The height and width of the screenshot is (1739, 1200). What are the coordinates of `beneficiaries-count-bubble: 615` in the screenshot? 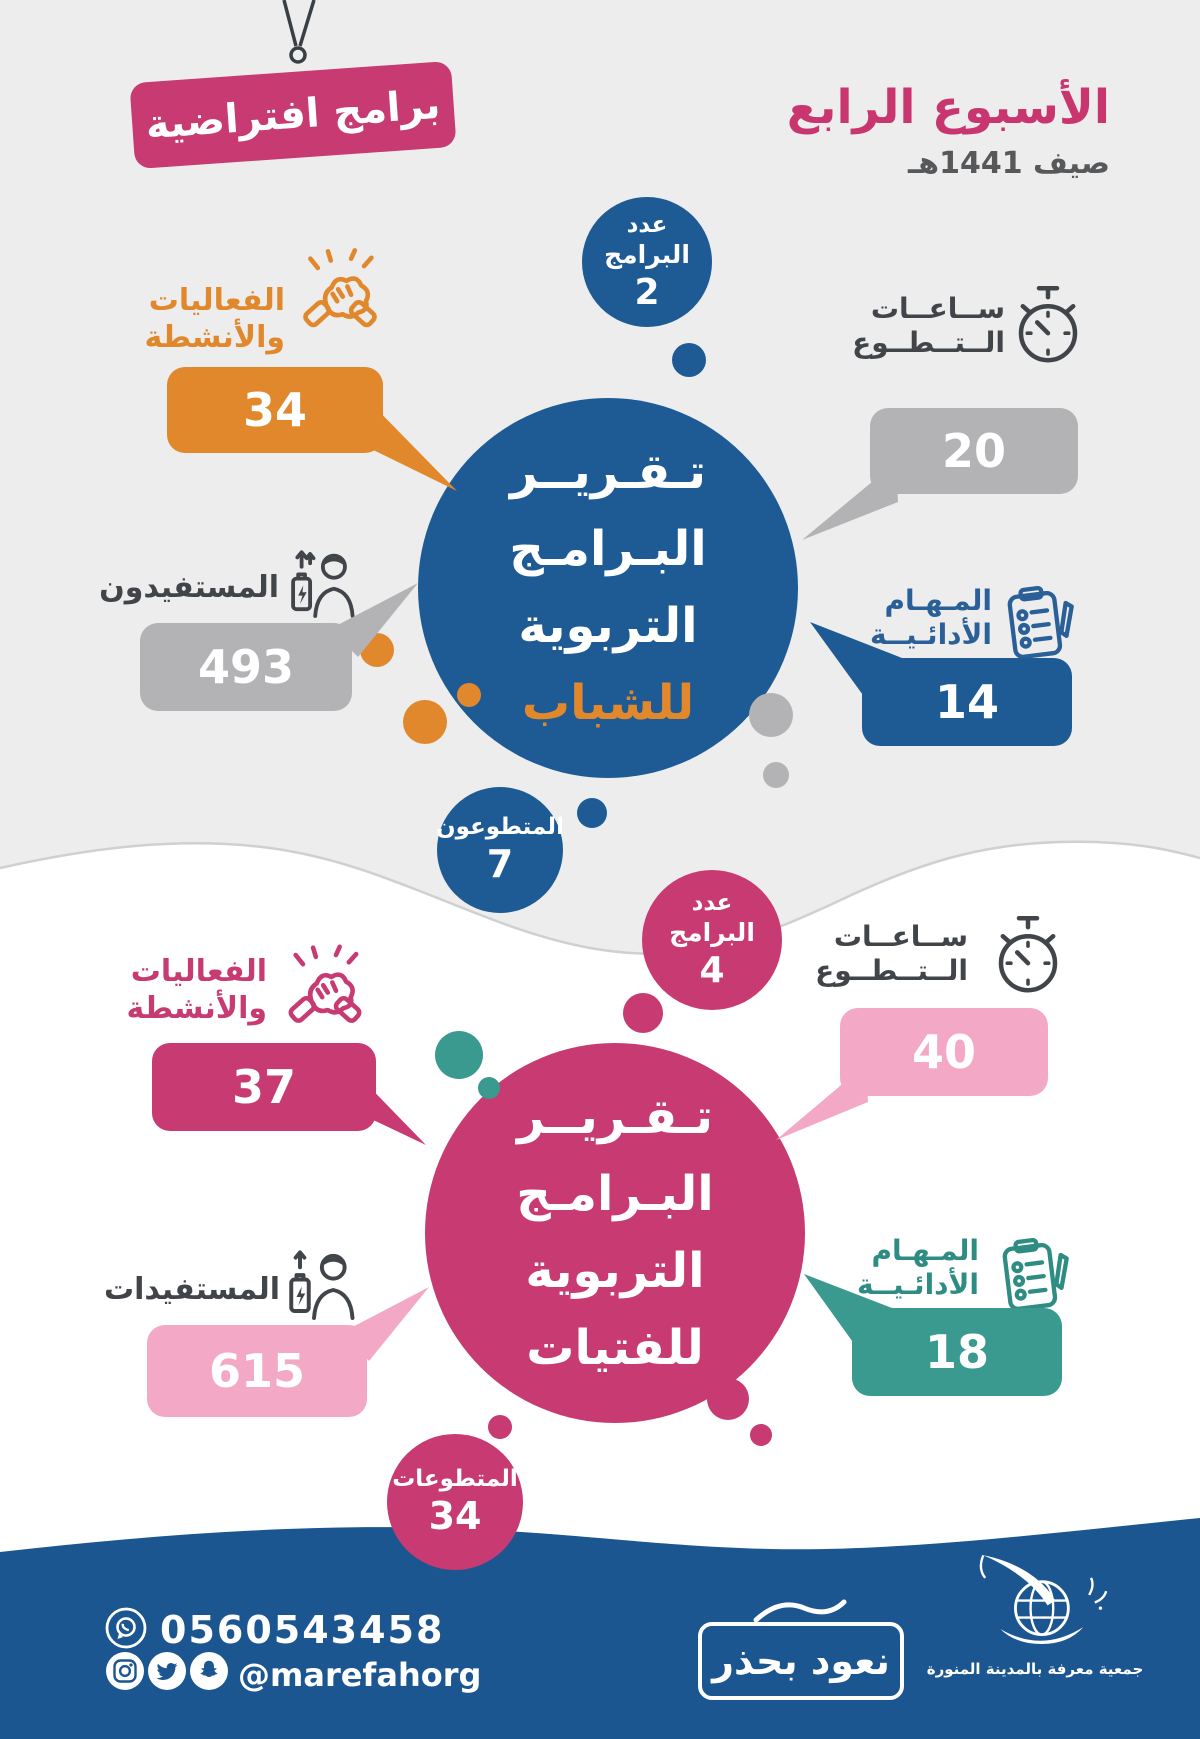 It's located at (288, 1352).